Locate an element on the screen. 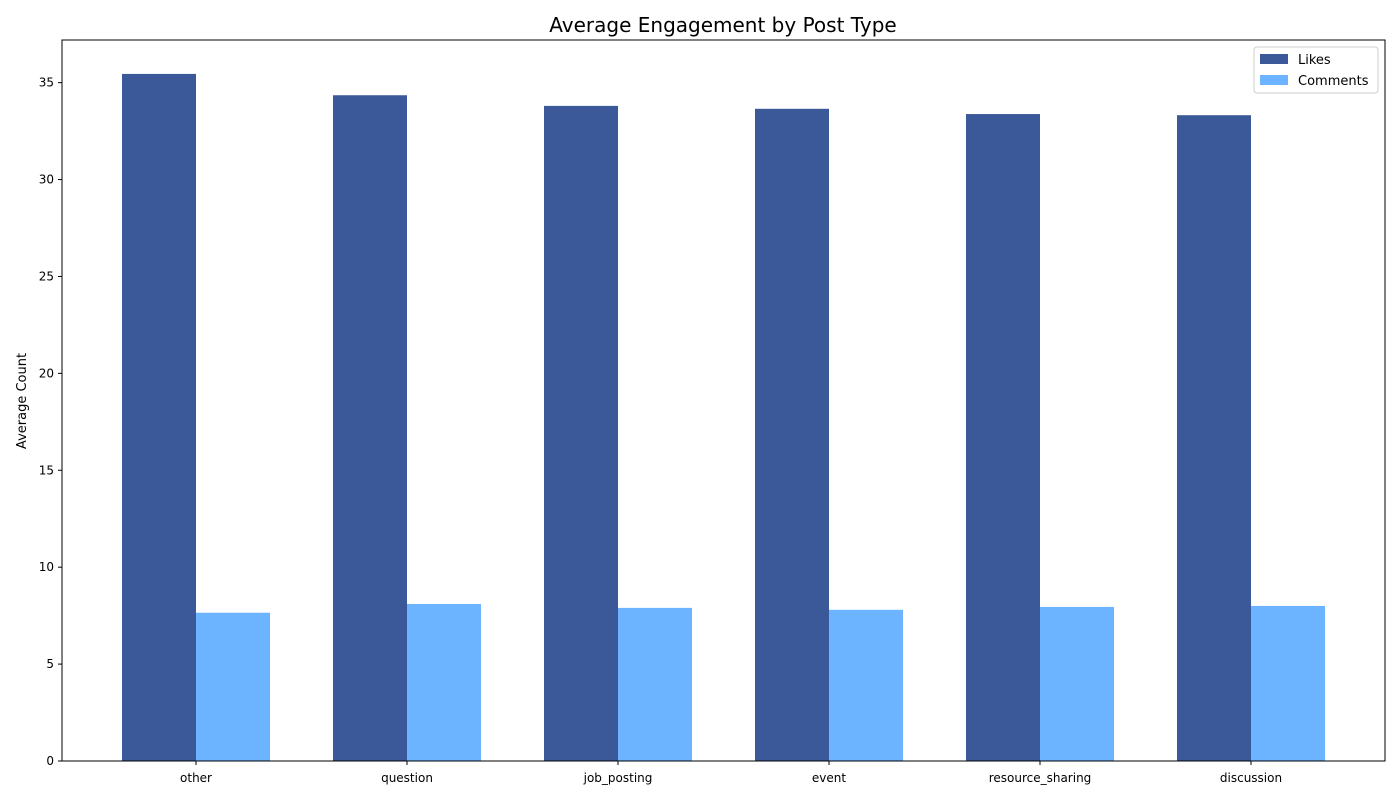 Image resolution: width=1400 pixels, height=800 pixels. y-tick-label: 5 is located at coordinates (50, 664).